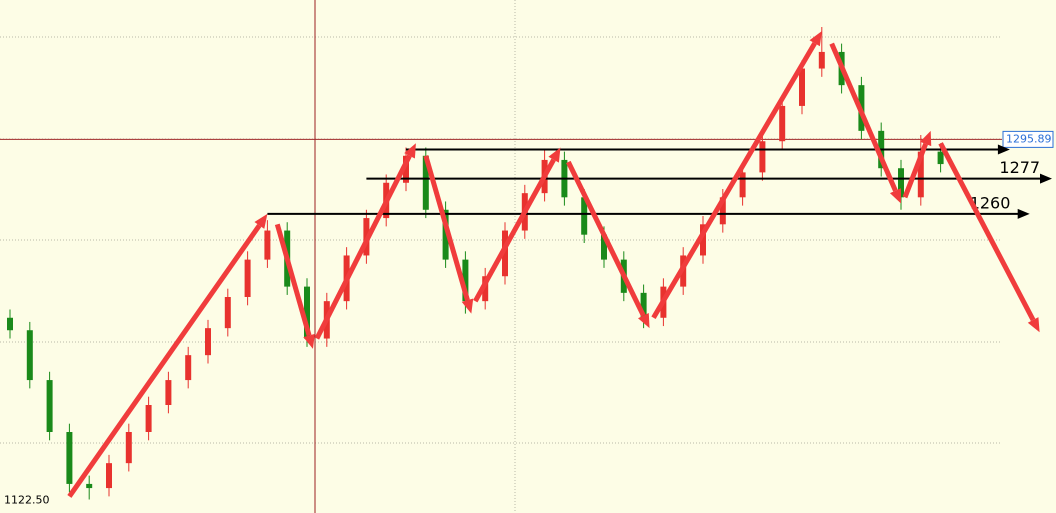 The image size is (1056, 513). Describe the element at coordinates (27, 500) in the screenshot. I see `low-price-label: 1122.50` at that location.